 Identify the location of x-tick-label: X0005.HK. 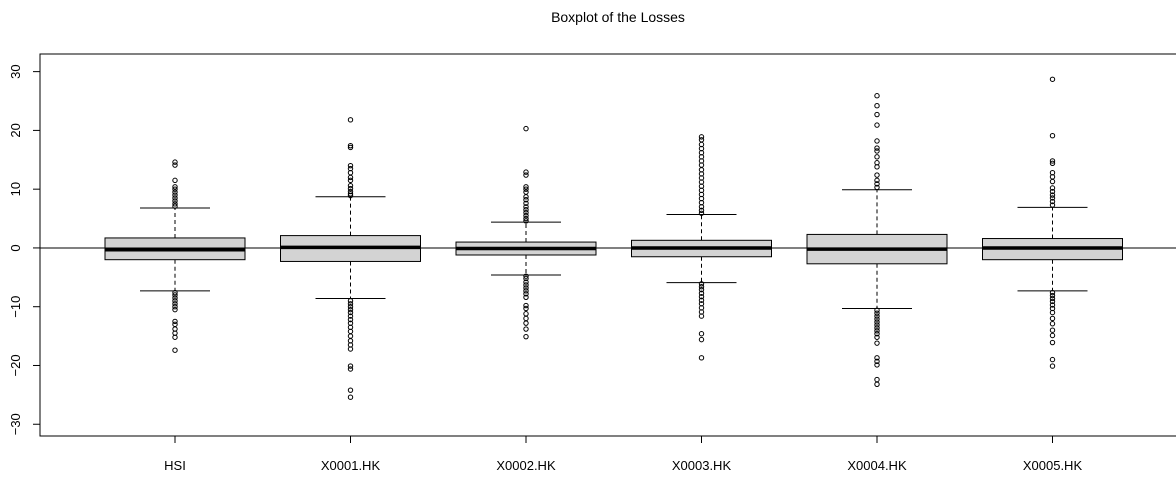
(1053, 465).